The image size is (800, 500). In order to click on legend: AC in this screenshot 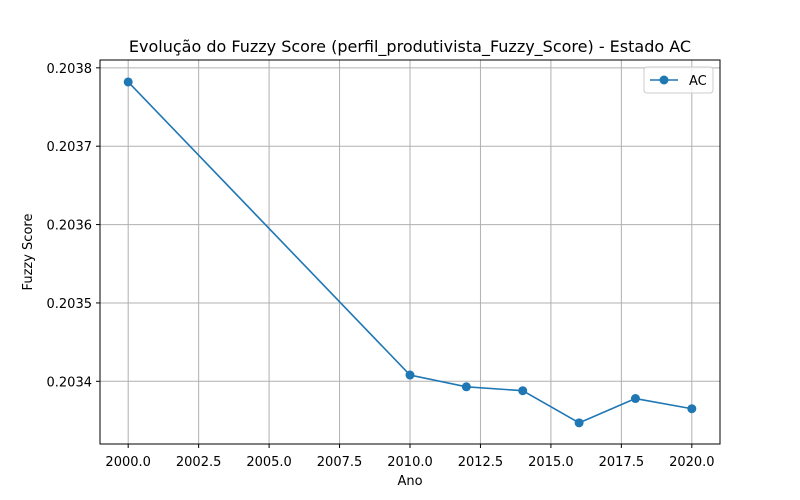, I will do `click(678, 80)`.